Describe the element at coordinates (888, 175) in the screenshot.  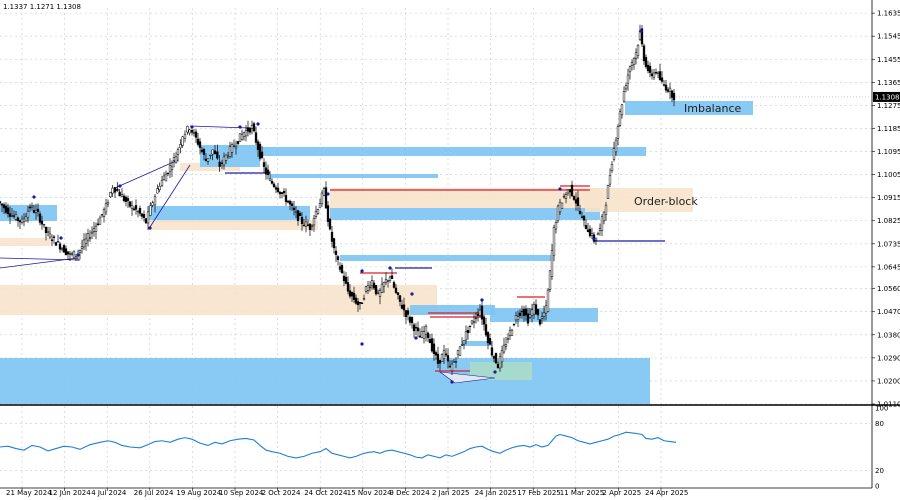
I see `price-tick-label: 1.1005` at that location.